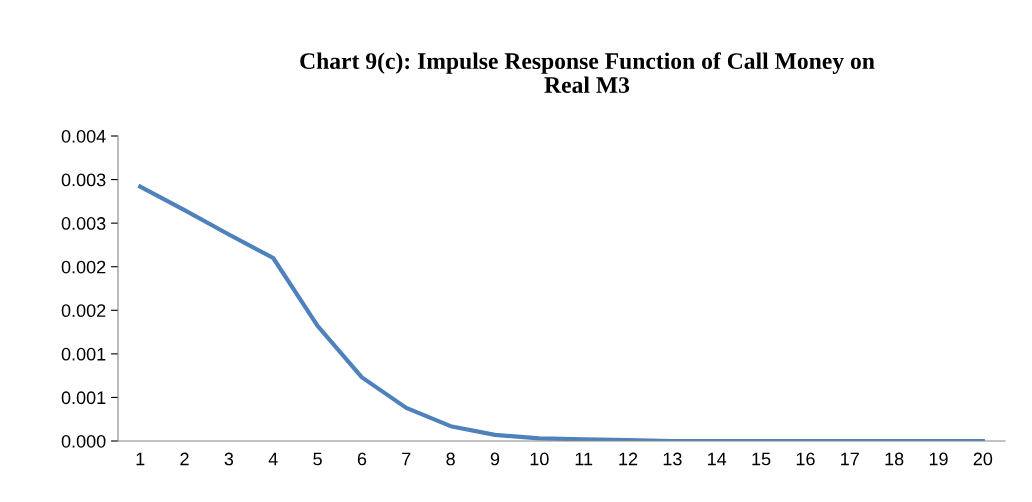 The width and height of the screenshot is (1032, 502). Describe the element at coordinates (539, 459) in the screenshot. I see `x-tick-label: 10` at that location.